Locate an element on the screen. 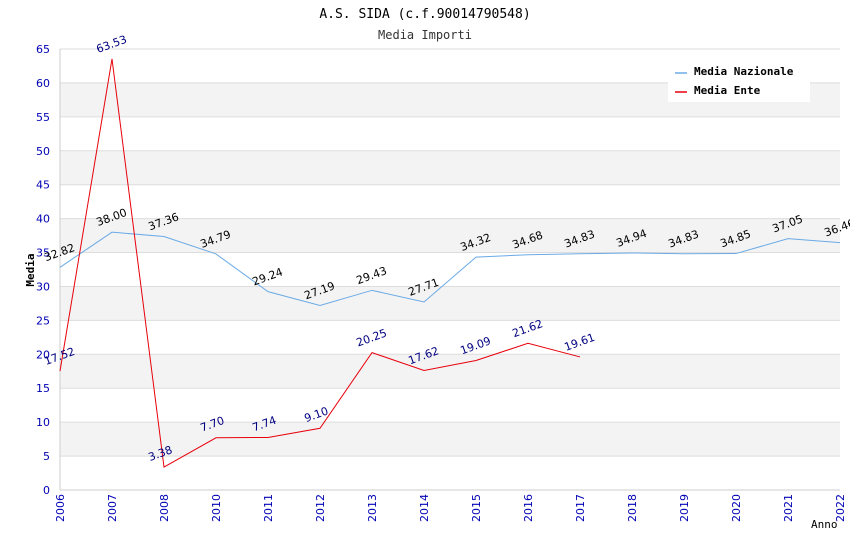  legend-label-media-ente: Media Ente is located at coordinates (727, 90).